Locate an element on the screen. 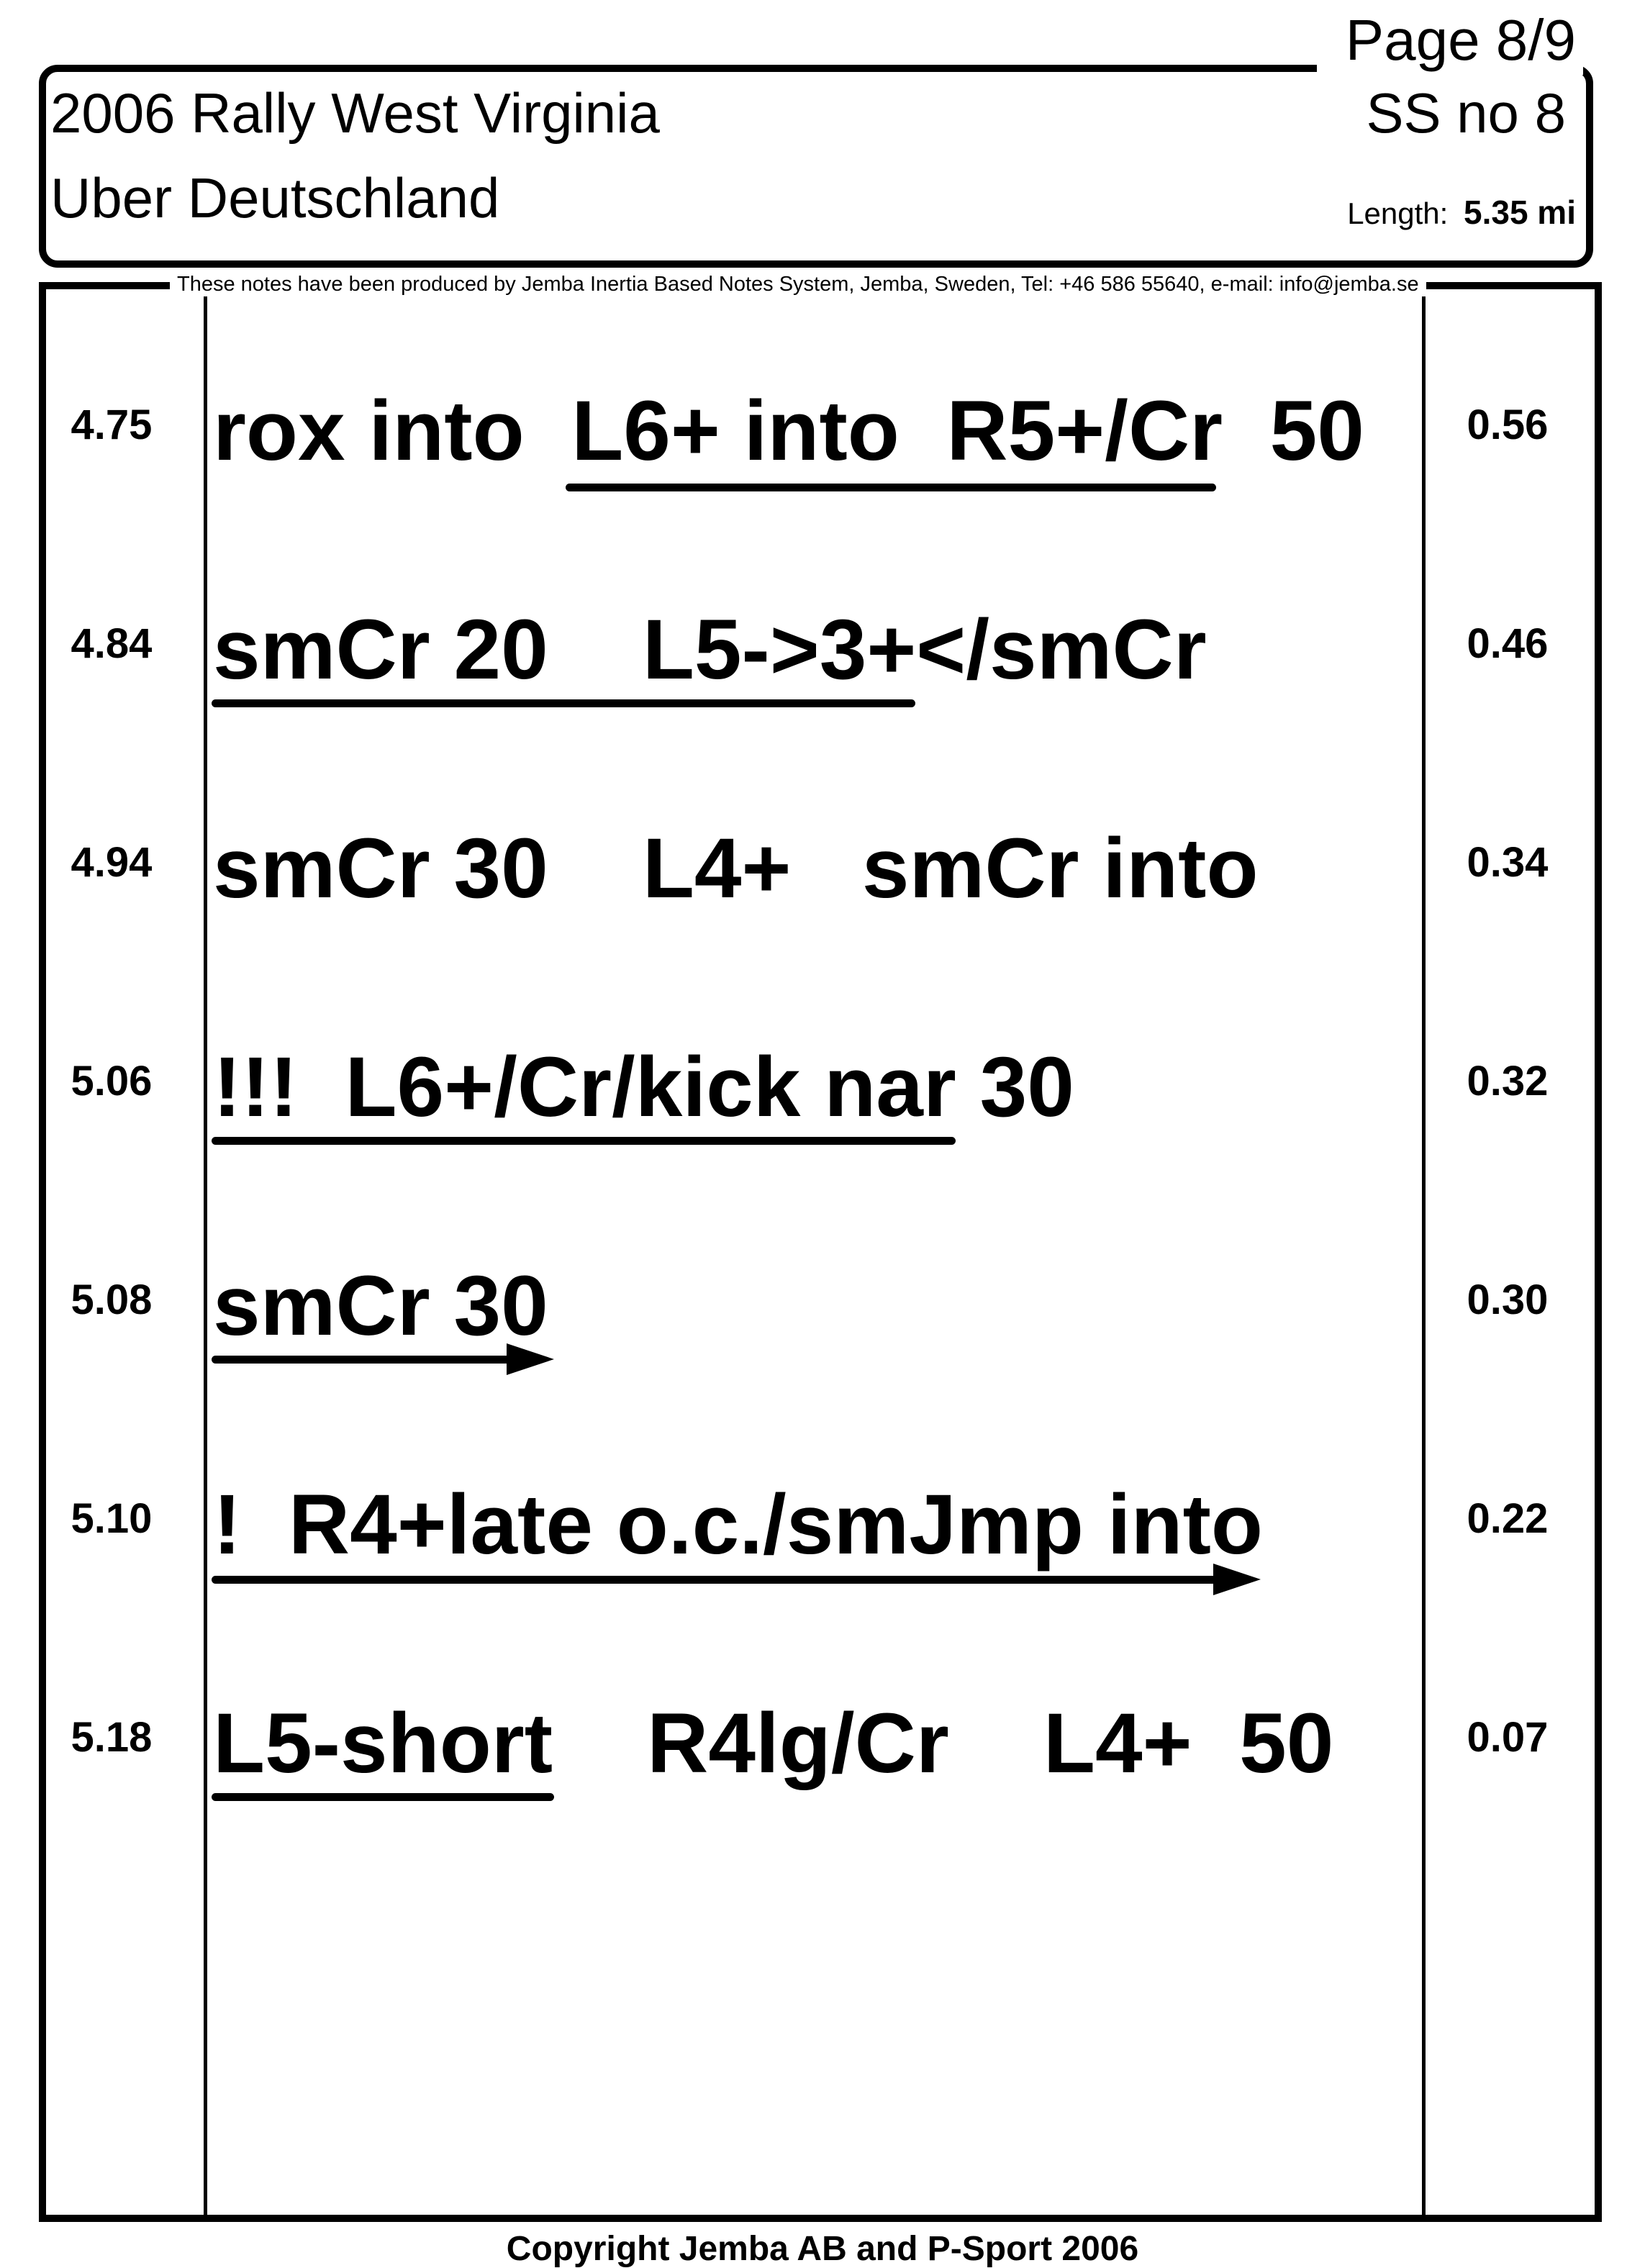  note-row: 4.75 rox into L6+ into R5+/Cr 50 0.56 is located at coordinates (822, 468).